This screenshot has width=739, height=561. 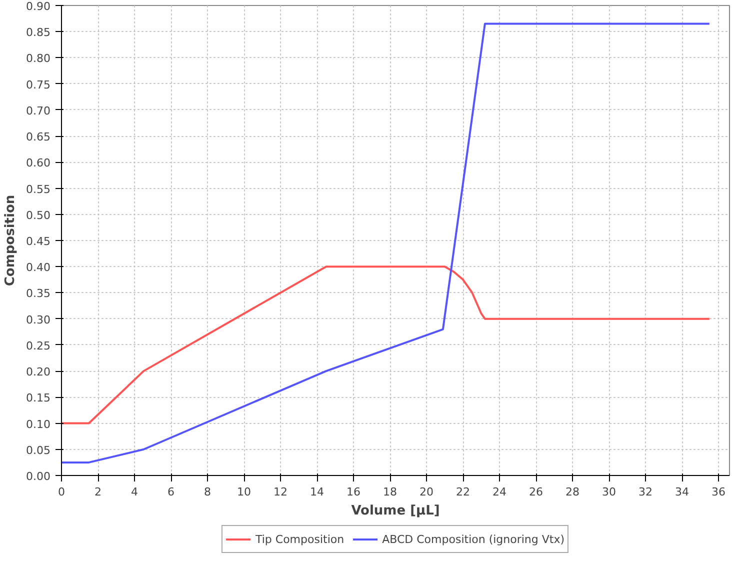 What do you see at coordinates (395, 511) in the screenshot?
I see `x-axis-title: Volume [µL]` at bounding box center [395, 511].